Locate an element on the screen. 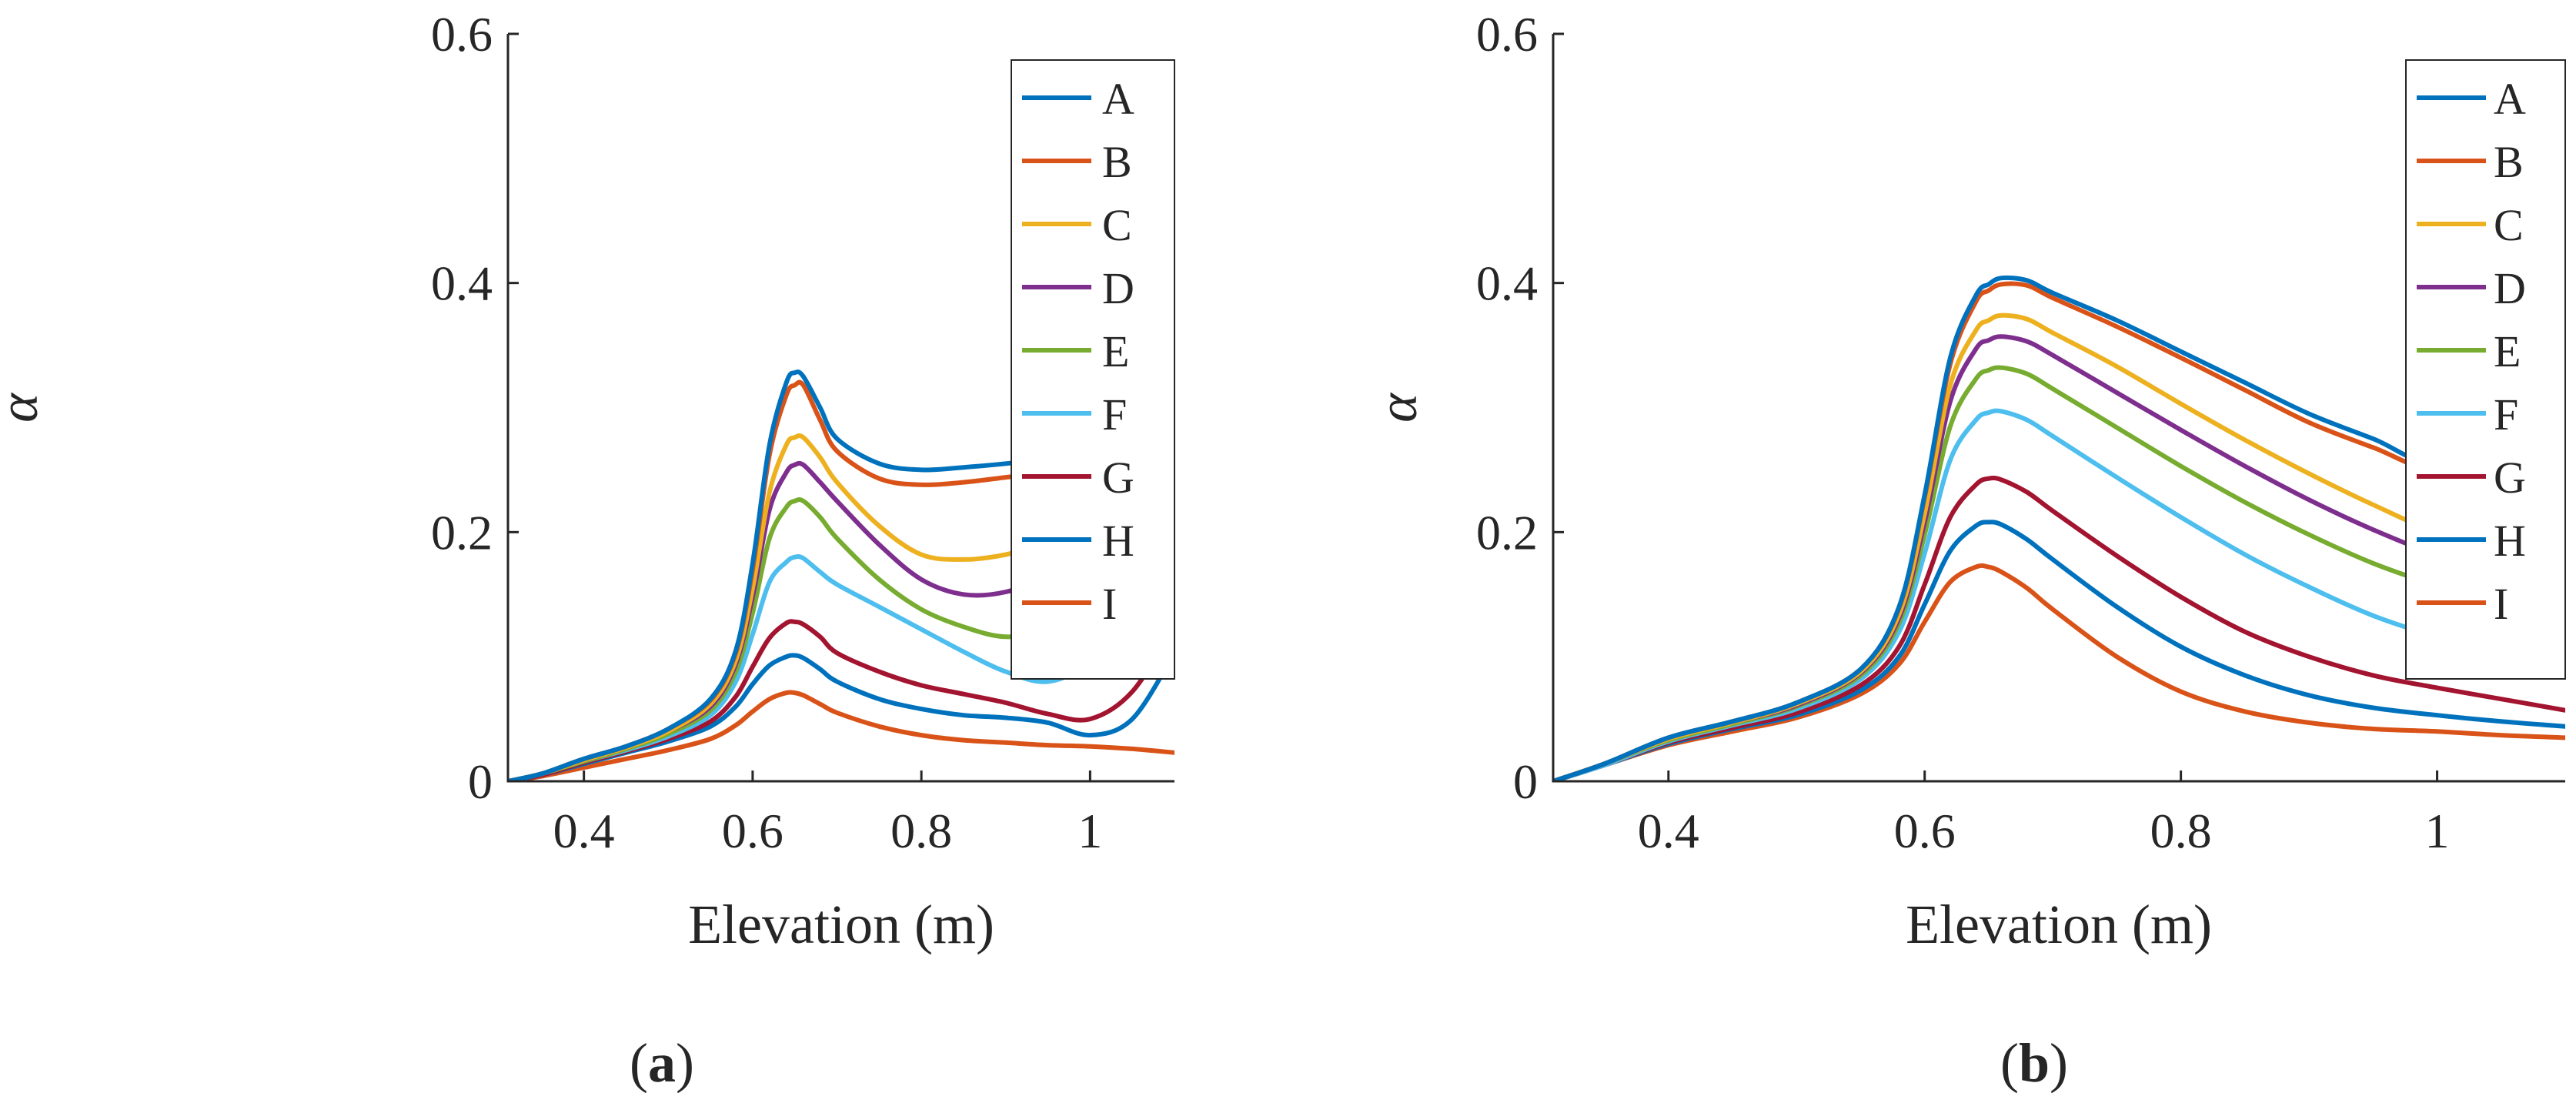 The image size is (2576, 1093). caption-b: (b) is located at coordinates (2034, 1062).